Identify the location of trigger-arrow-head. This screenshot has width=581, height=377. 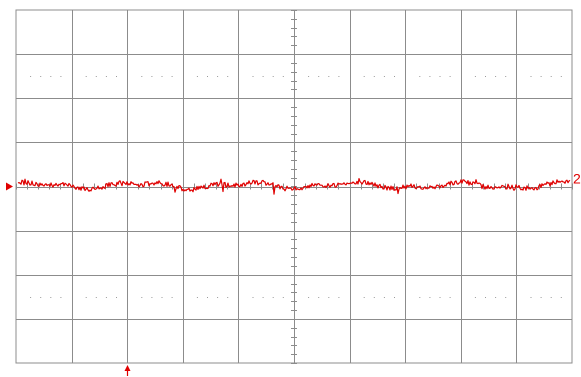
(127, 368).